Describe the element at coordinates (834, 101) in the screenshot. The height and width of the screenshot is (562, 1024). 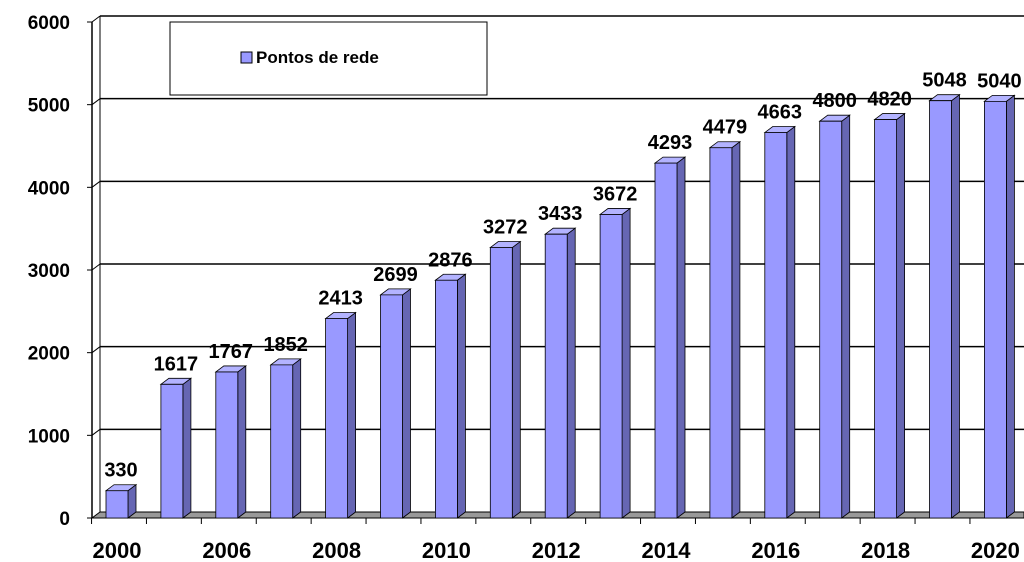
I see `data-label: 4800` at that location.